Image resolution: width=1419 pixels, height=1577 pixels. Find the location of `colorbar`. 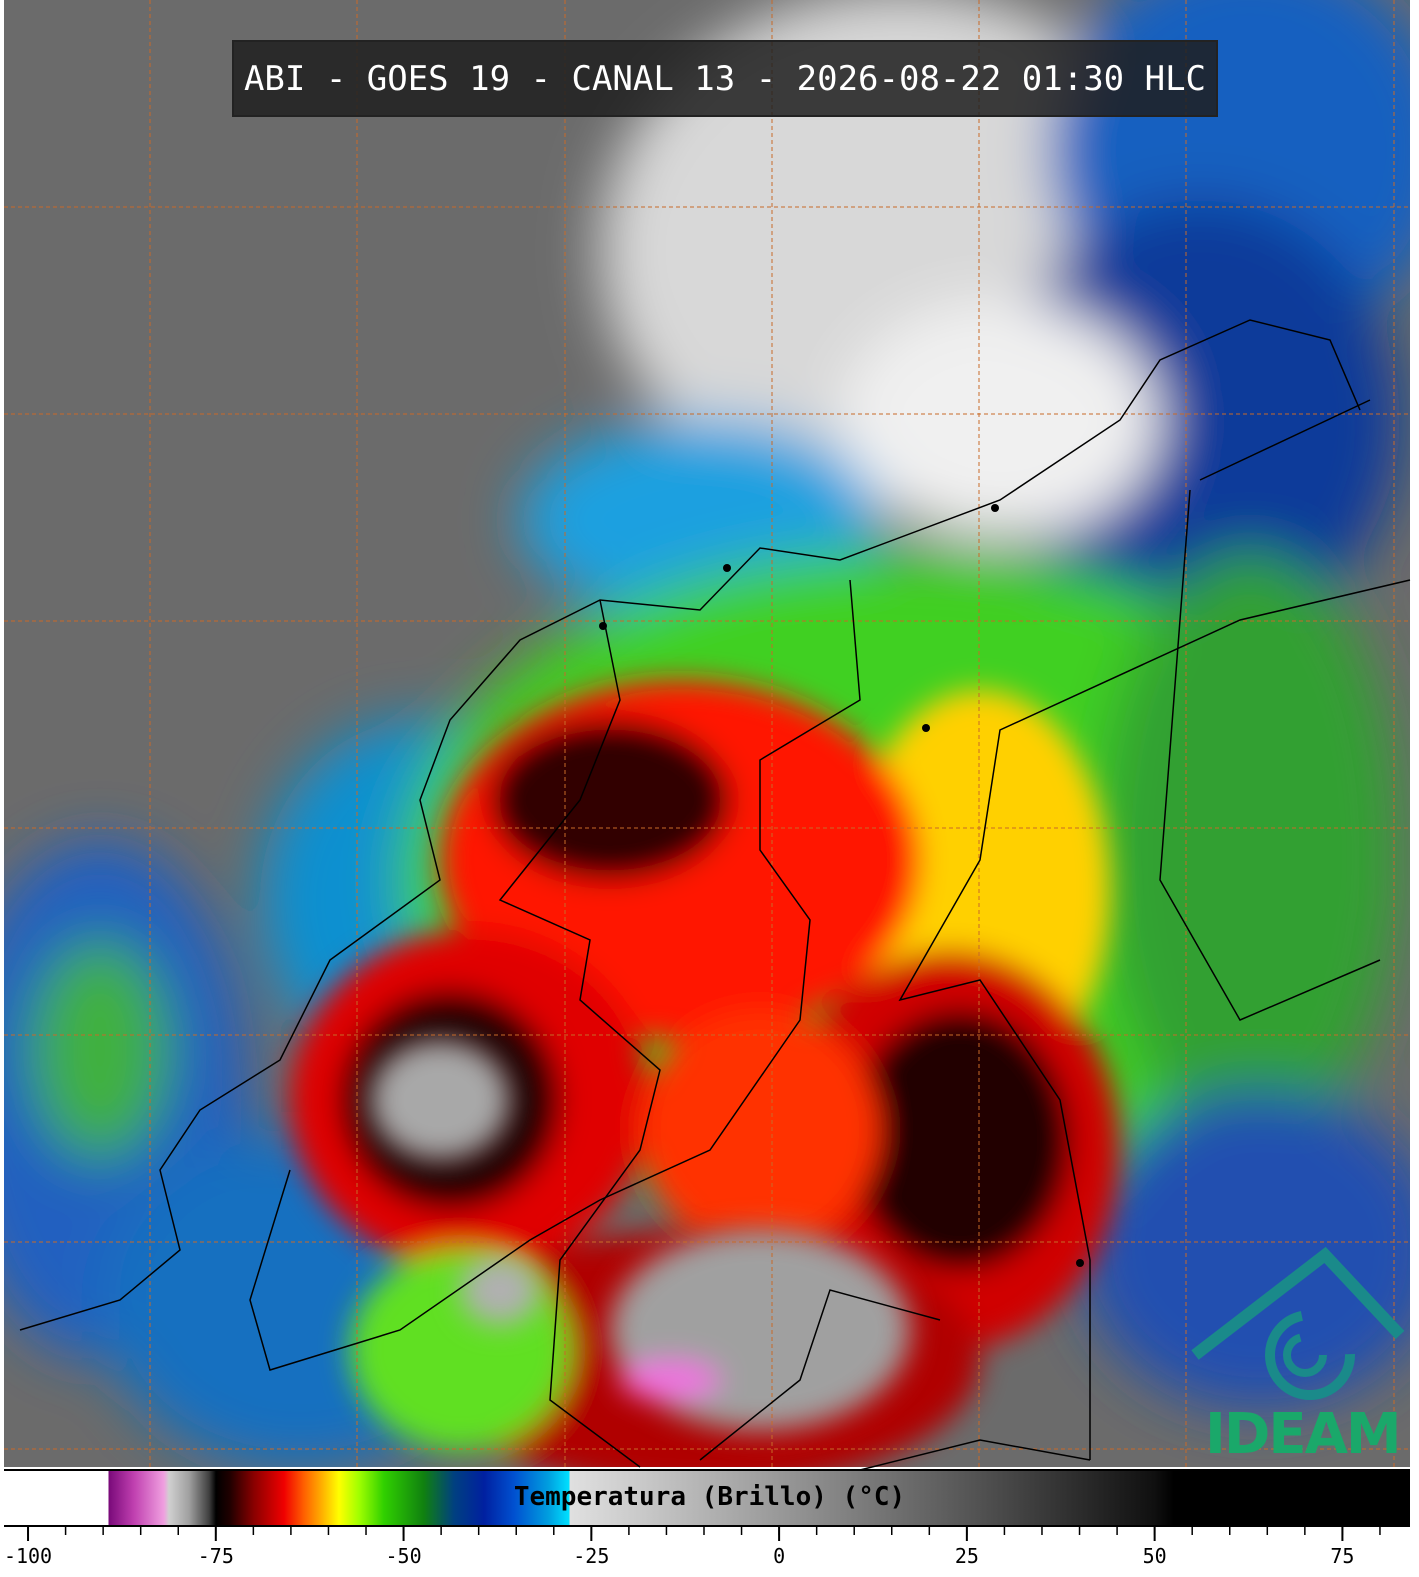

colorbar is located at coordinates (707, 1498).